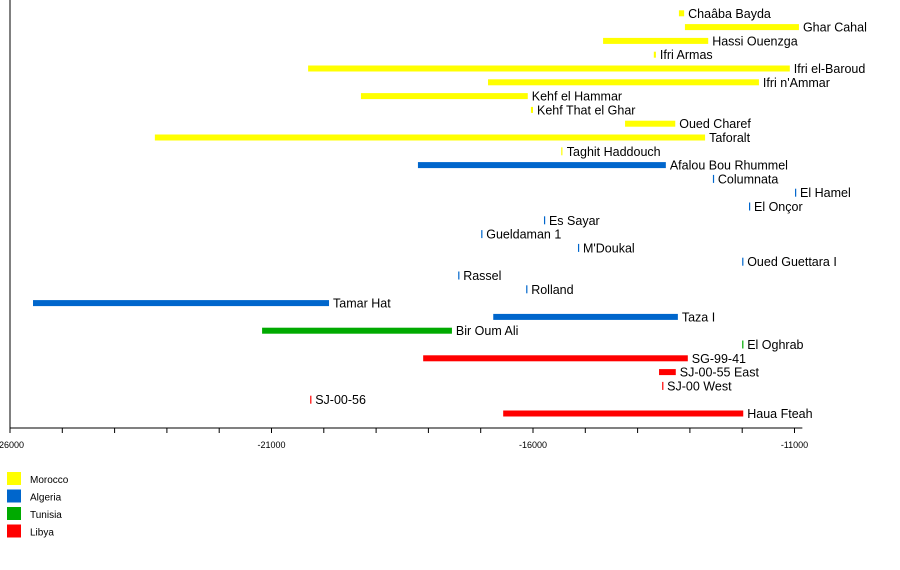 The image size is (900, 570). I want to click on legend-label: Algeria, so click(46, 498).